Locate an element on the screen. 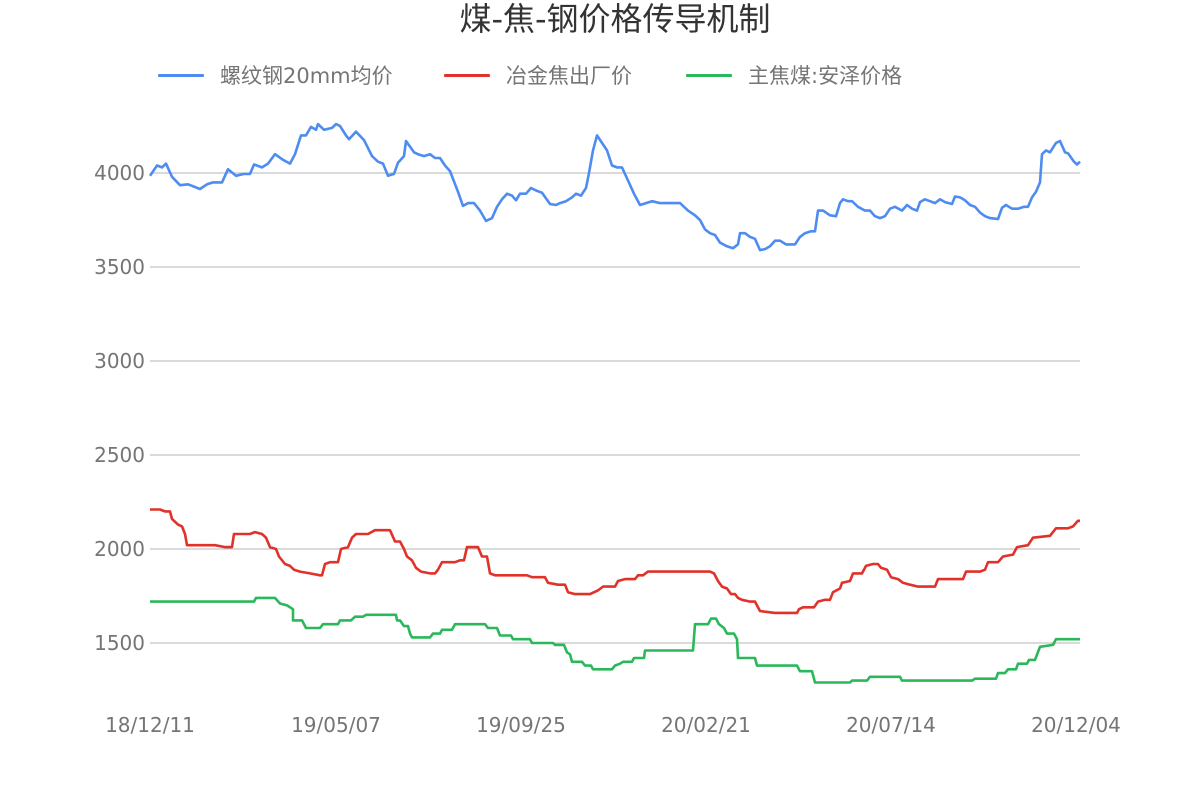 The height and width of the screenshot is (800, 1200). legend-label: 主焦煤:安泽价格 is located at coordinates (825, 76).